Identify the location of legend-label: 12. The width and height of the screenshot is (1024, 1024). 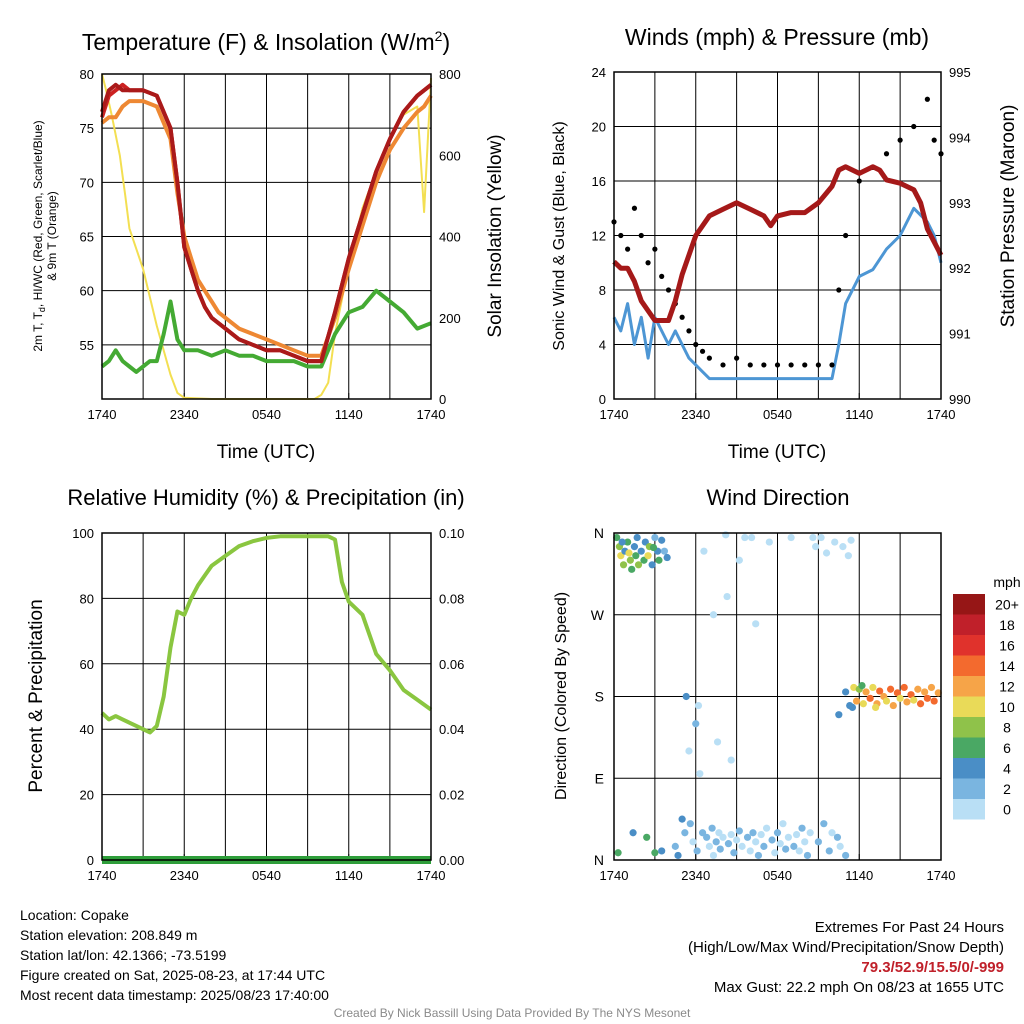
(1007, 686).